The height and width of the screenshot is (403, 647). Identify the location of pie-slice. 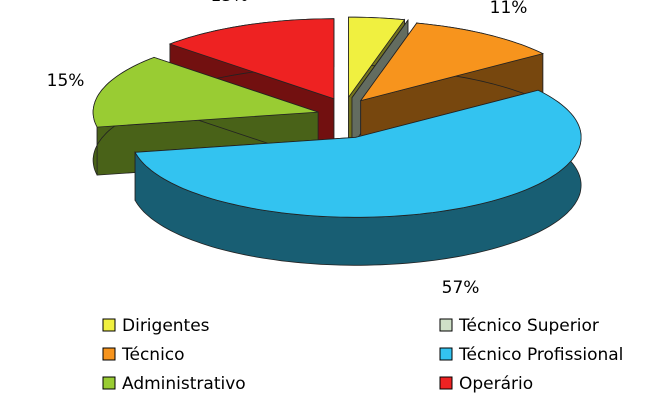
(205, 116).